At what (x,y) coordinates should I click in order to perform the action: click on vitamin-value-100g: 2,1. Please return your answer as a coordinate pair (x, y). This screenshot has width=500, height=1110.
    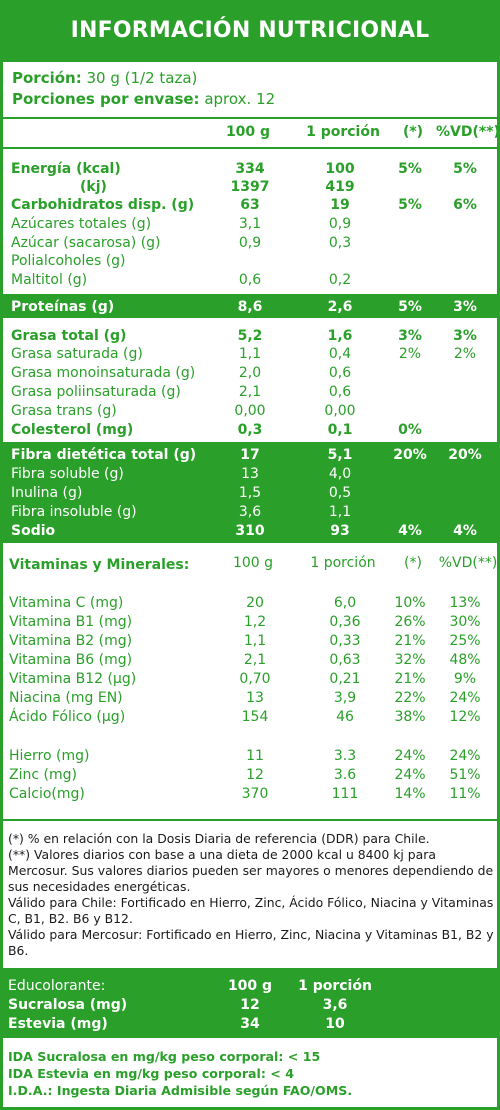
    Looking at the image, I should click on (255, 660).